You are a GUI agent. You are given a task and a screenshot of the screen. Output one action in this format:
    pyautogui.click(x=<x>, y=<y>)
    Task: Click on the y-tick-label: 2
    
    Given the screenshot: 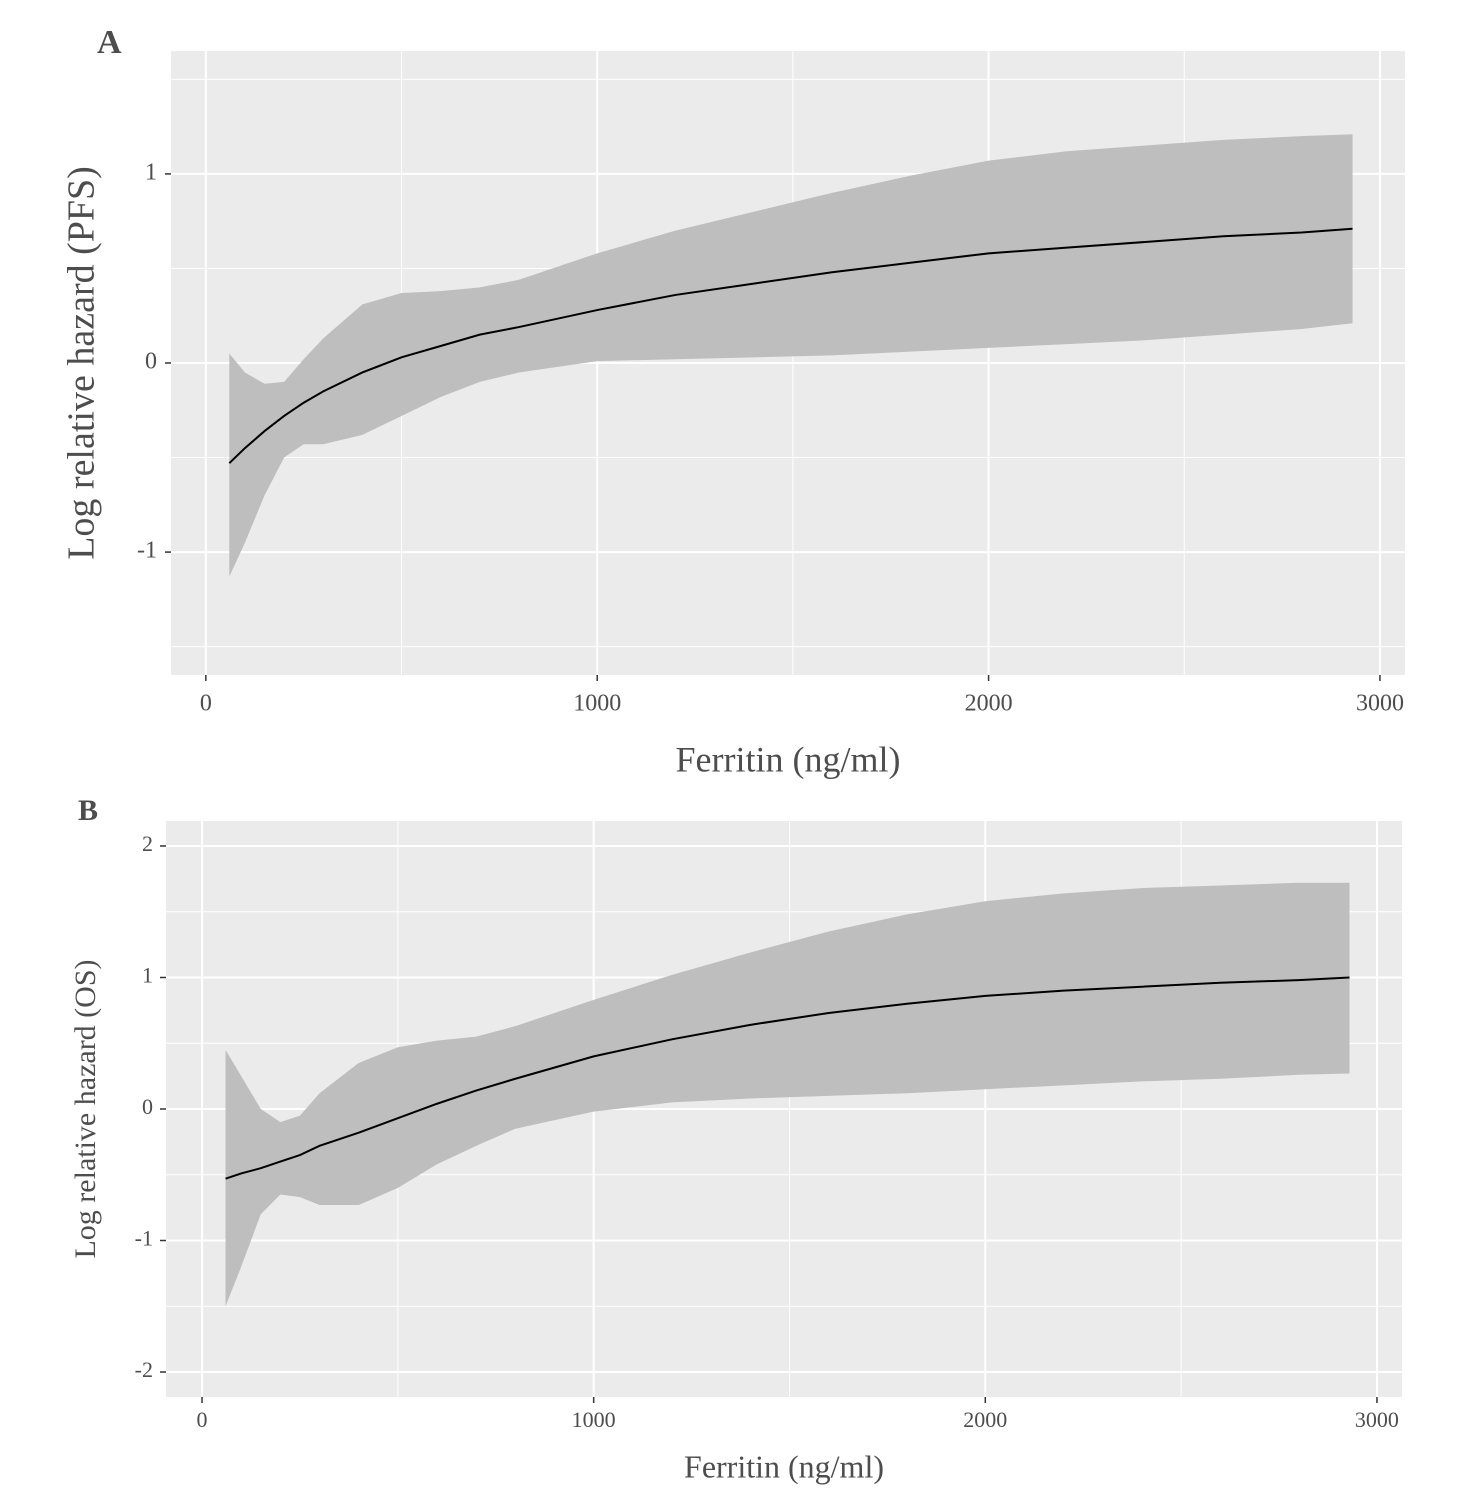 What is the action you would take?
    pyautogui.click(x=147, y=843)
    